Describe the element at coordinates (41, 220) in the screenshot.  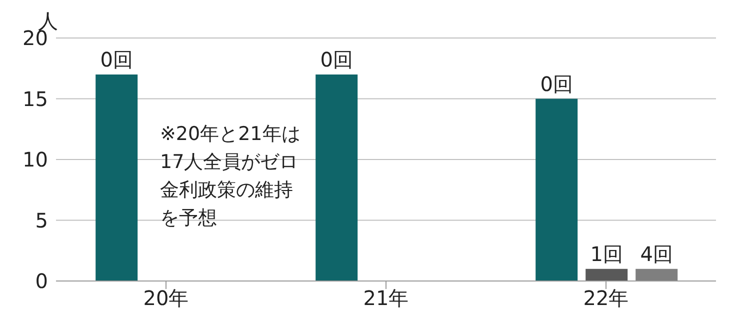
I see `y-tick-label: 5` at that location.